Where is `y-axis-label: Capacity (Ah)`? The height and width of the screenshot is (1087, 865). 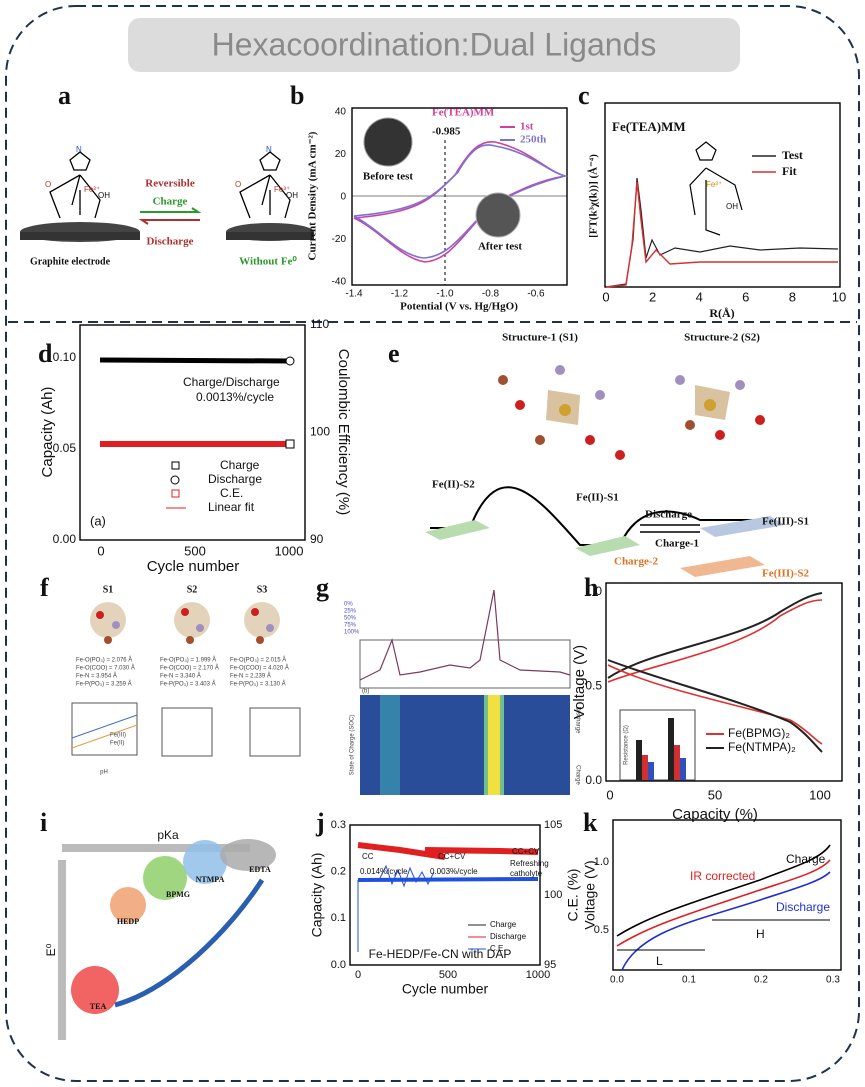
y-axis-label: Capacity (Ah) is located at coordinates (317, 895).